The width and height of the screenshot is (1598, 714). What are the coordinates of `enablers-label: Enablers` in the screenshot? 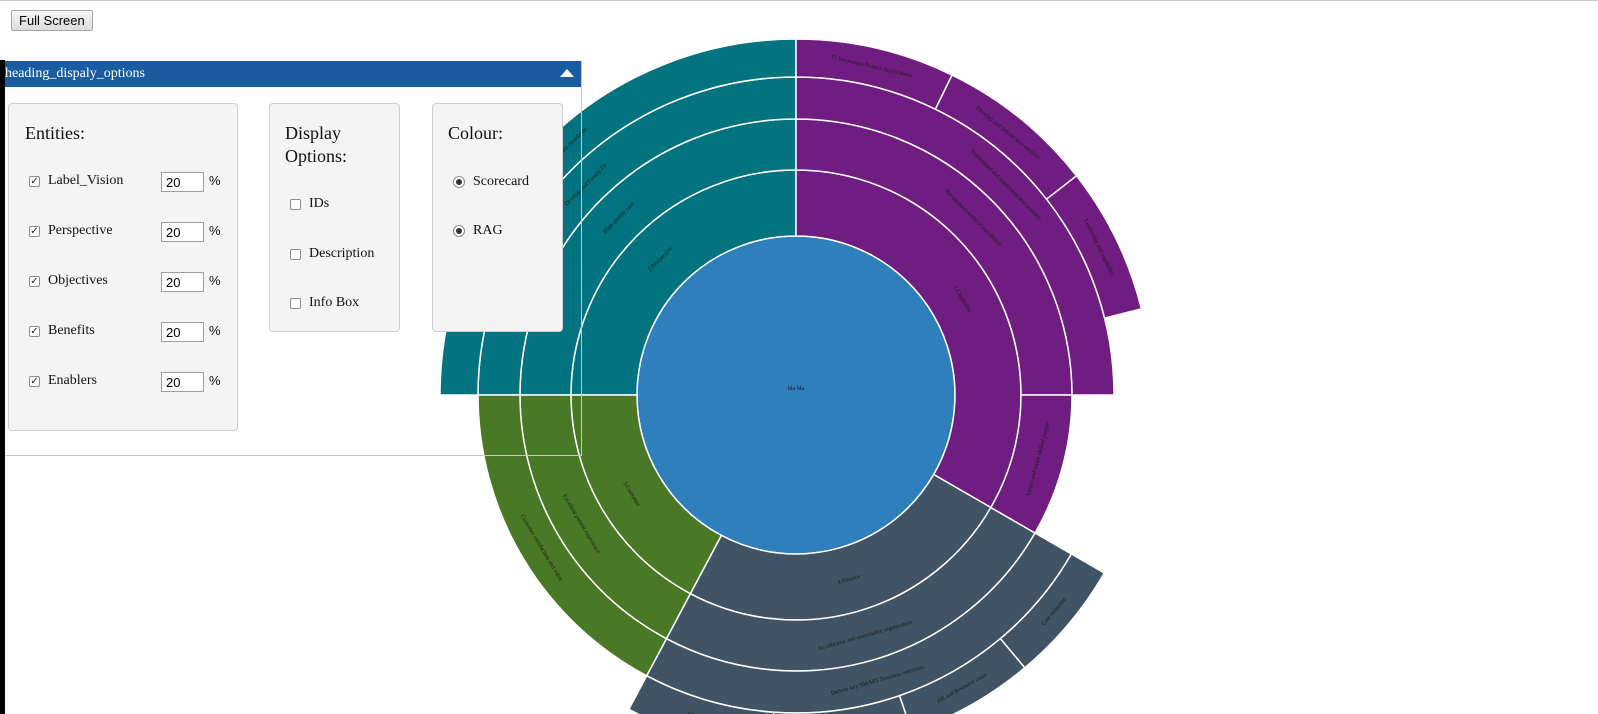 It's located at (72, 380).